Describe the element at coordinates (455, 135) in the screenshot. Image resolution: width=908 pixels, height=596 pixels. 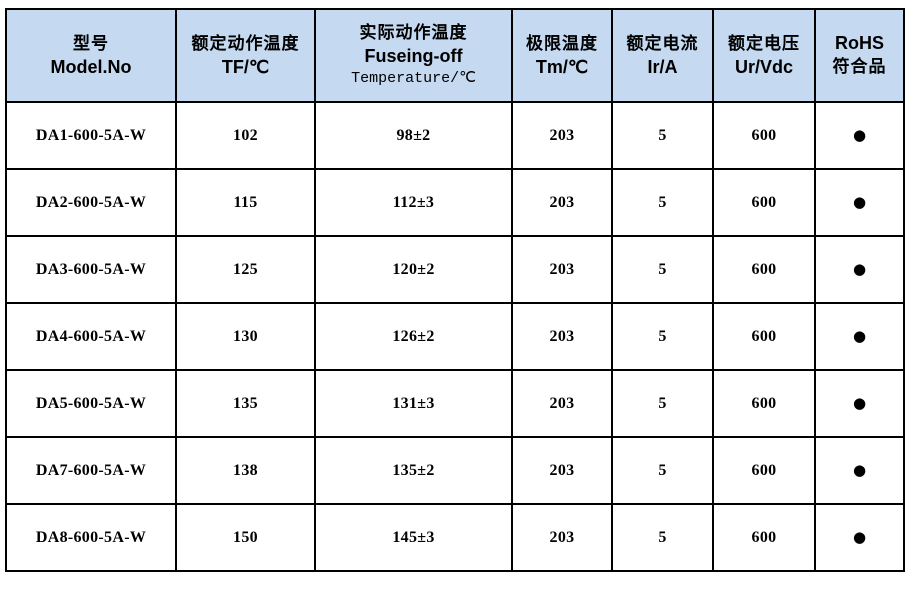
I see `table-row: DA1-600-5A-W 102 98±2 203 5 600 ●` at that location.